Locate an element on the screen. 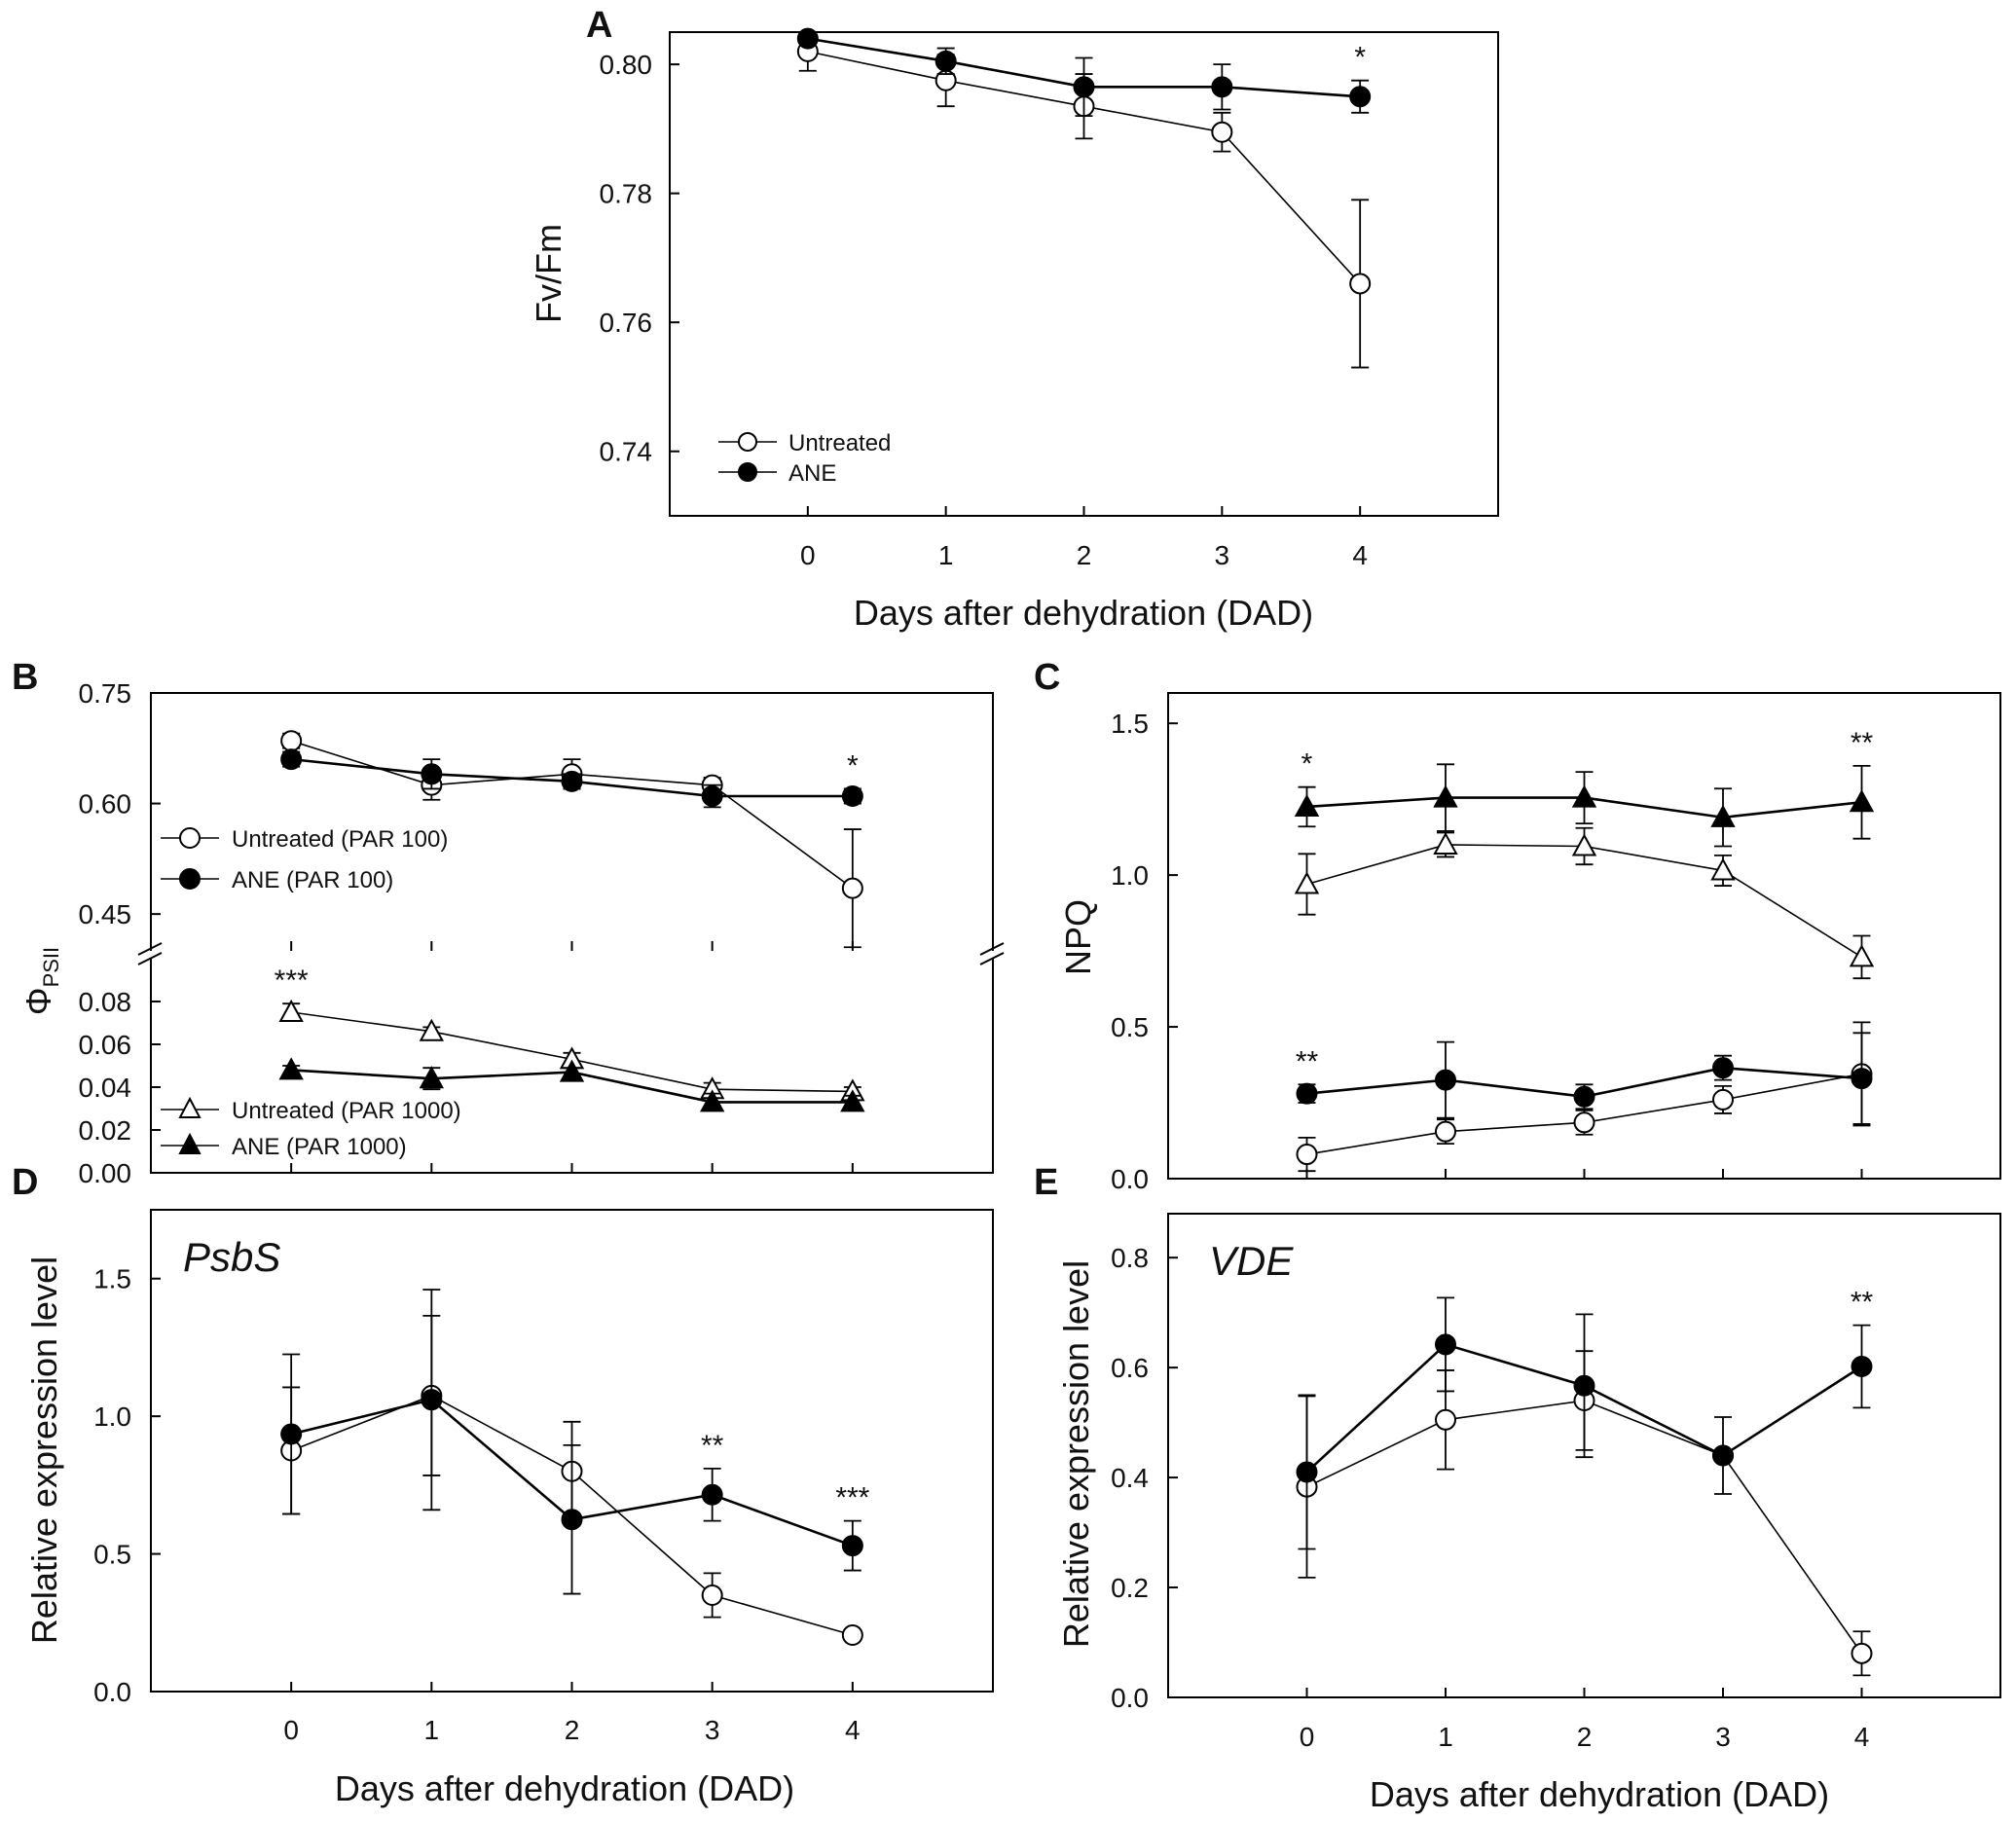 This screenshot has width=2016, height=1821. plot-b-upper: 0.45 0.60 0.75 * is located at coordinates (471, 814).